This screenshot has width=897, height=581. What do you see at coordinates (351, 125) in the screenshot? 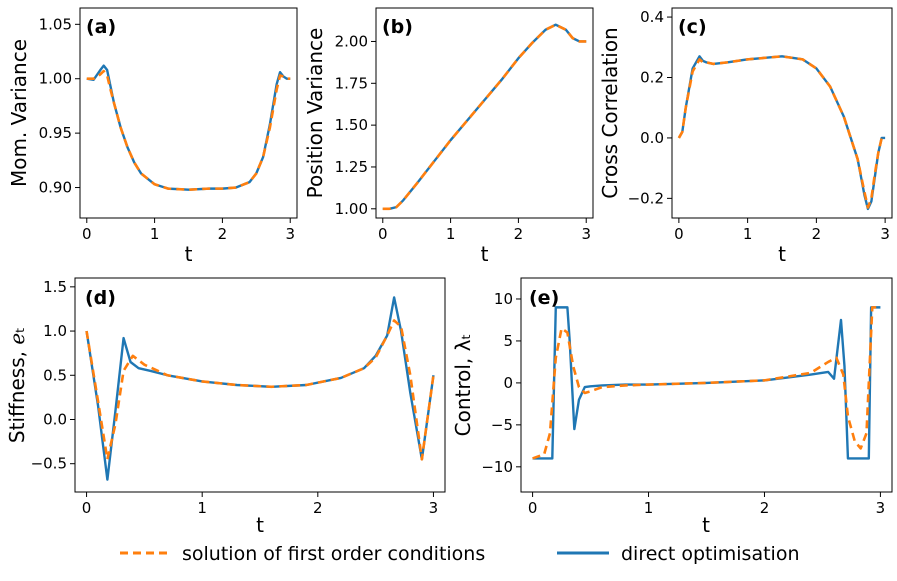
I see `y-tick-label: 1.50` at bounding box center [351, 125].